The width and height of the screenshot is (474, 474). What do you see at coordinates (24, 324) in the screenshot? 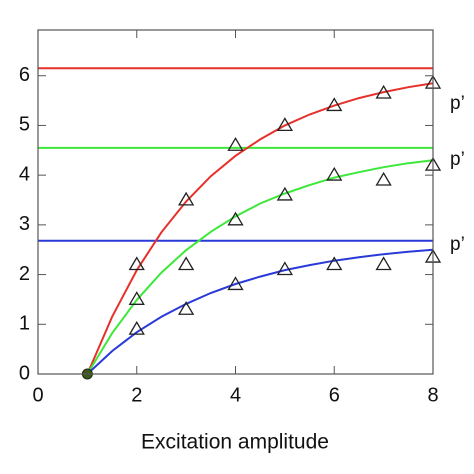
I see `y-tick-label: 1` at bounding box center [24, 324].